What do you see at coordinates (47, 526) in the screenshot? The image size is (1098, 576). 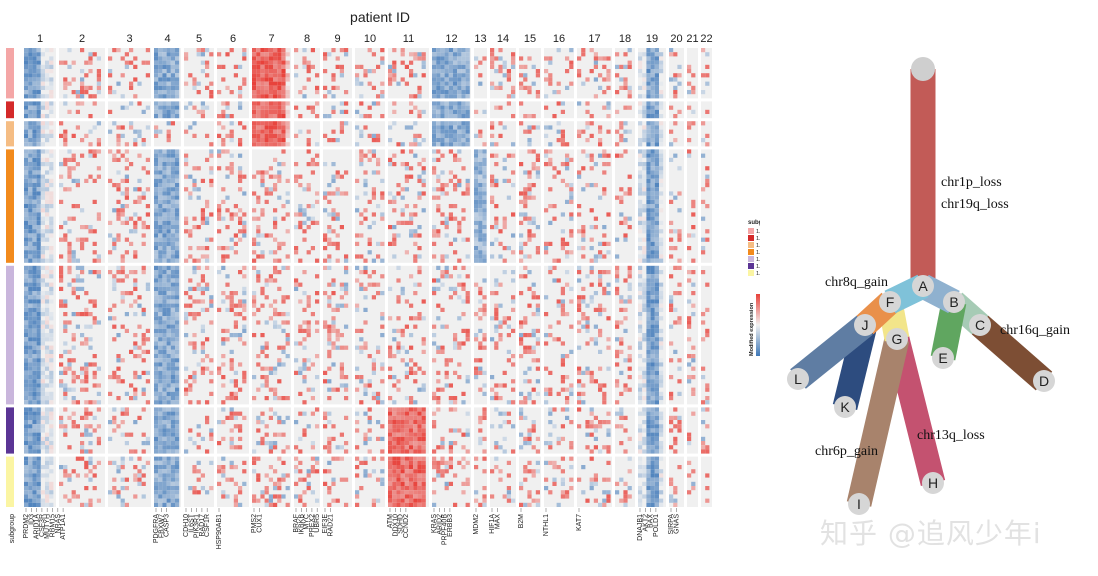 I see `gene-label: MUTYH` at bounding box center [47, 526].